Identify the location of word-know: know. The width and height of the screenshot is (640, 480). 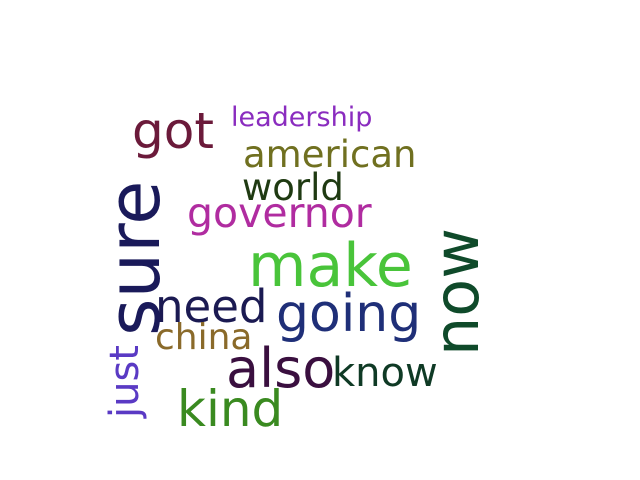
(385, 373).